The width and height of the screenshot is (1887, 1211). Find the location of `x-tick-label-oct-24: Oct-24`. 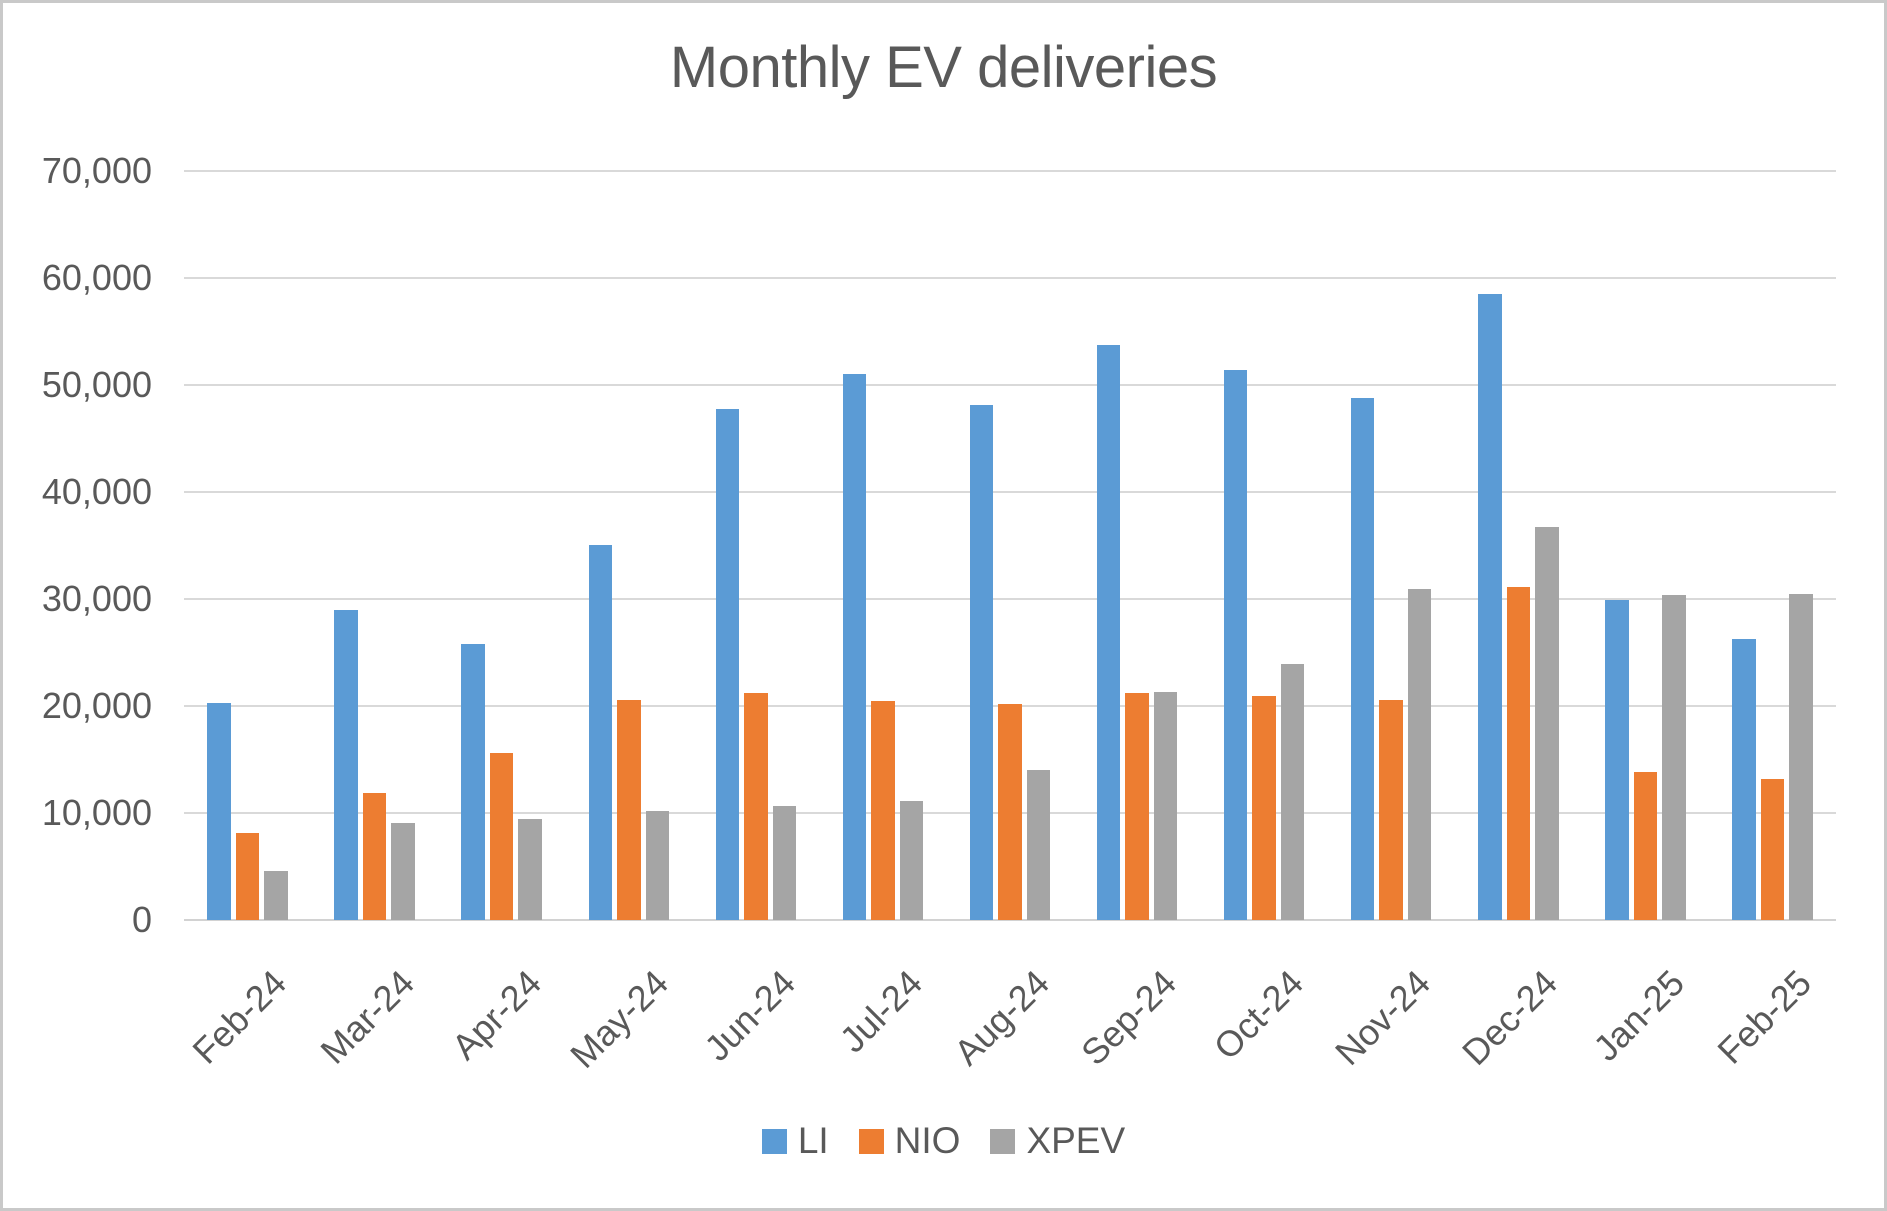

x-tick-label-oct-24: Oct-24 is located at coordinates (1258, 1015).